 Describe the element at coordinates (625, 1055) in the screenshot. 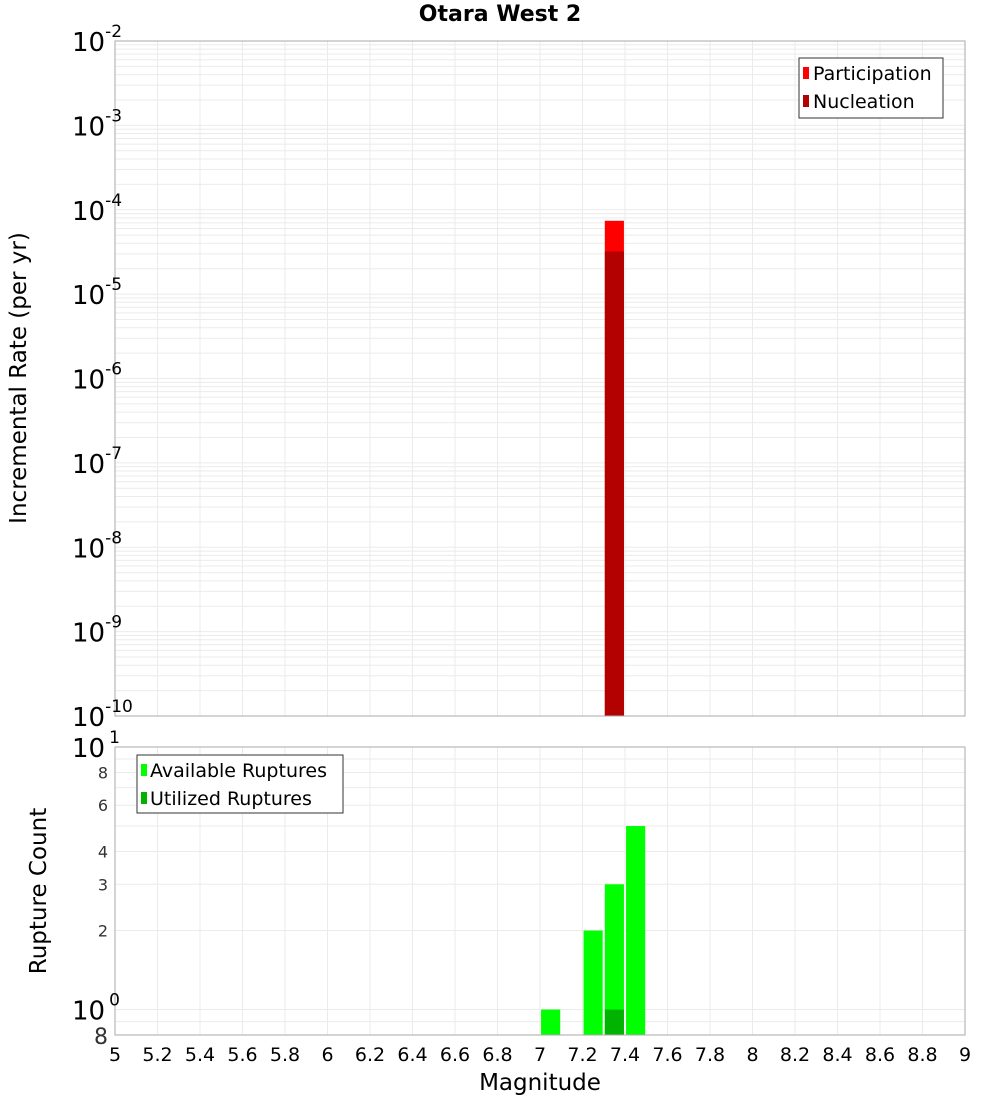

I see `x-tick-label: 7.4` at that location.